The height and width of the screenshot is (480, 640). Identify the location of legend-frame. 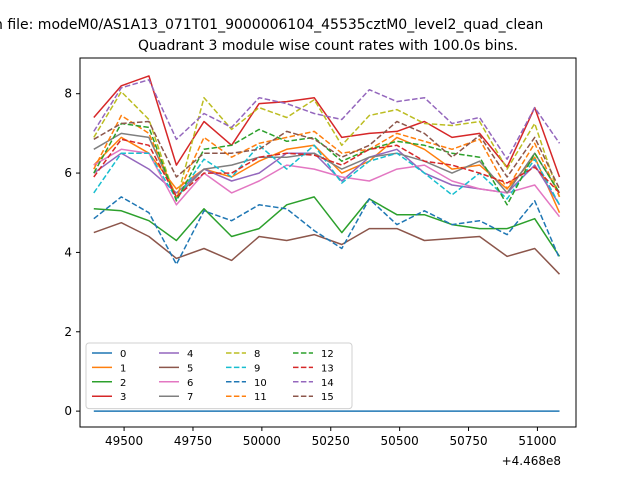
(219, 376).